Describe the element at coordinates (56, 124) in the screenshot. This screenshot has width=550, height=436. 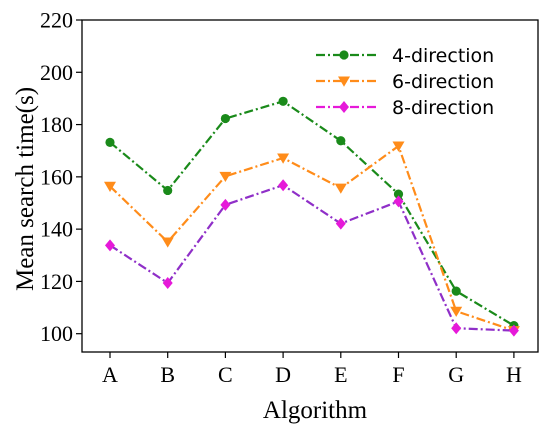
I see `y-tick-label: 180` at that location.